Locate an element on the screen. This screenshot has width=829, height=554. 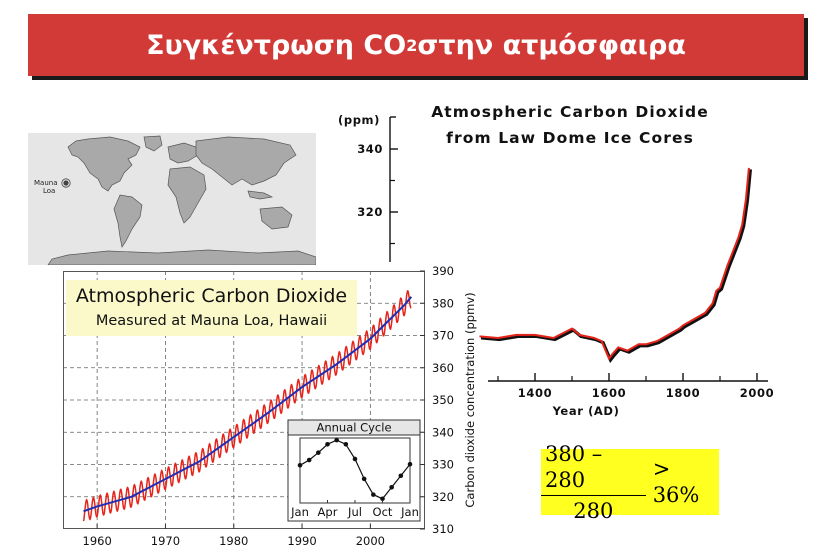
formula-fraction: 380 – 280 280 is located at coordinates (593, 482).